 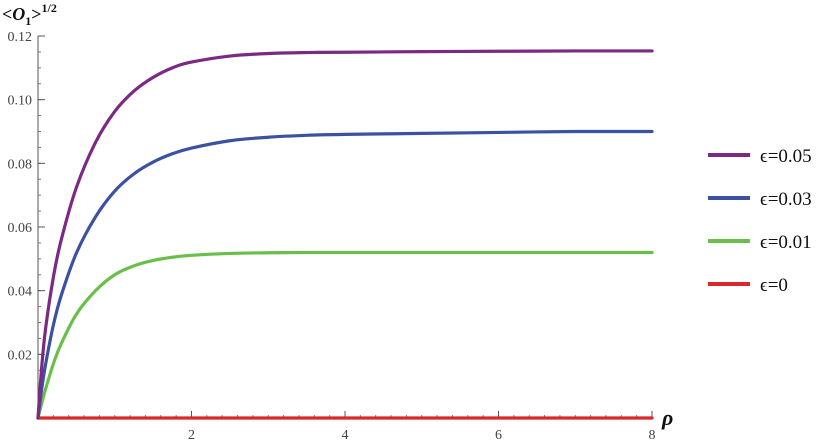 What do you see at coordinates (20, 292) in the screenshot?
I see `y-tick-label: 0.04` at bounding box center [20, 292].